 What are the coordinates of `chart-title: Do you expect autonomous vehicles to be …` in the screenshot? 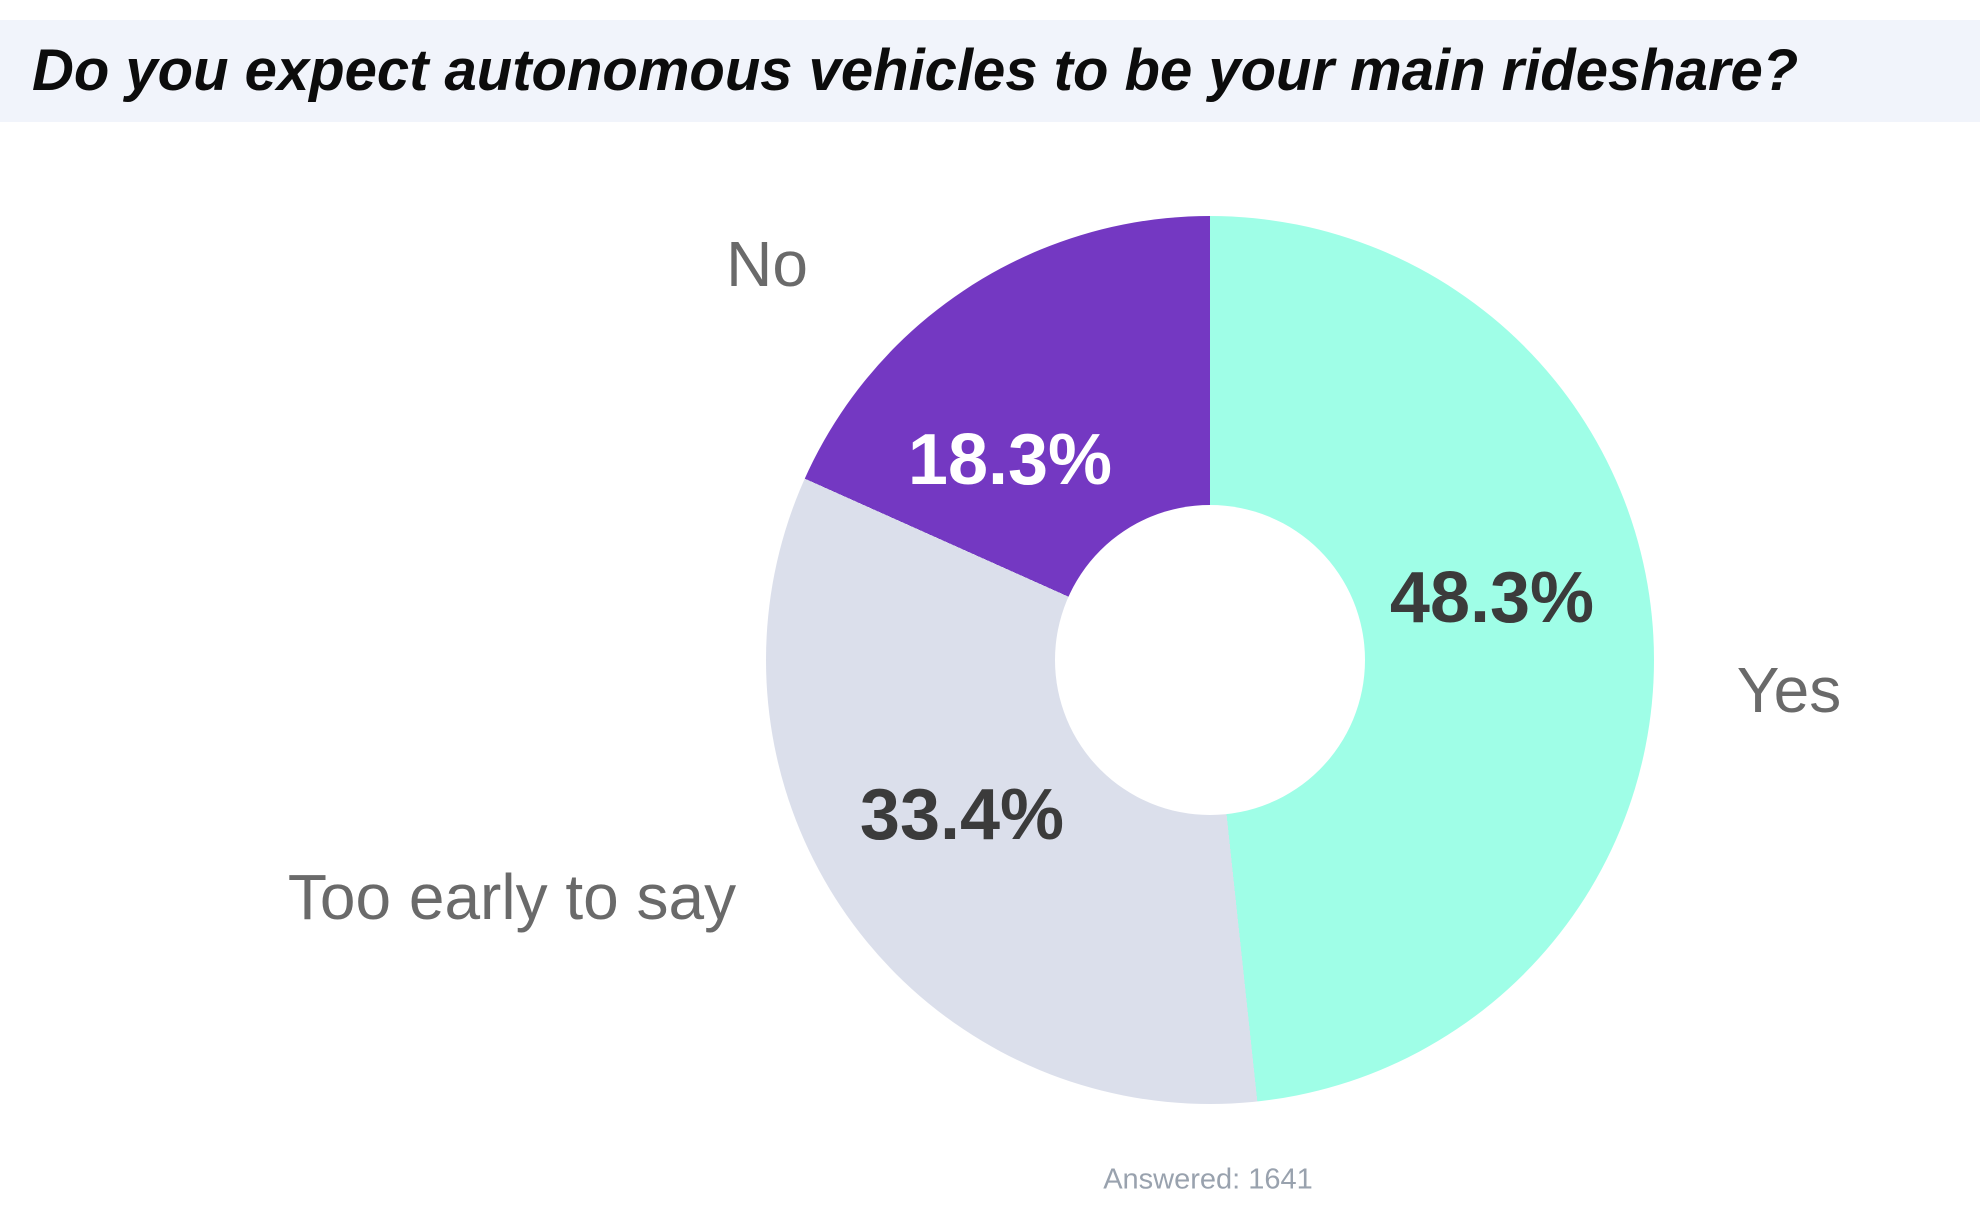 It's located at (915, 70).